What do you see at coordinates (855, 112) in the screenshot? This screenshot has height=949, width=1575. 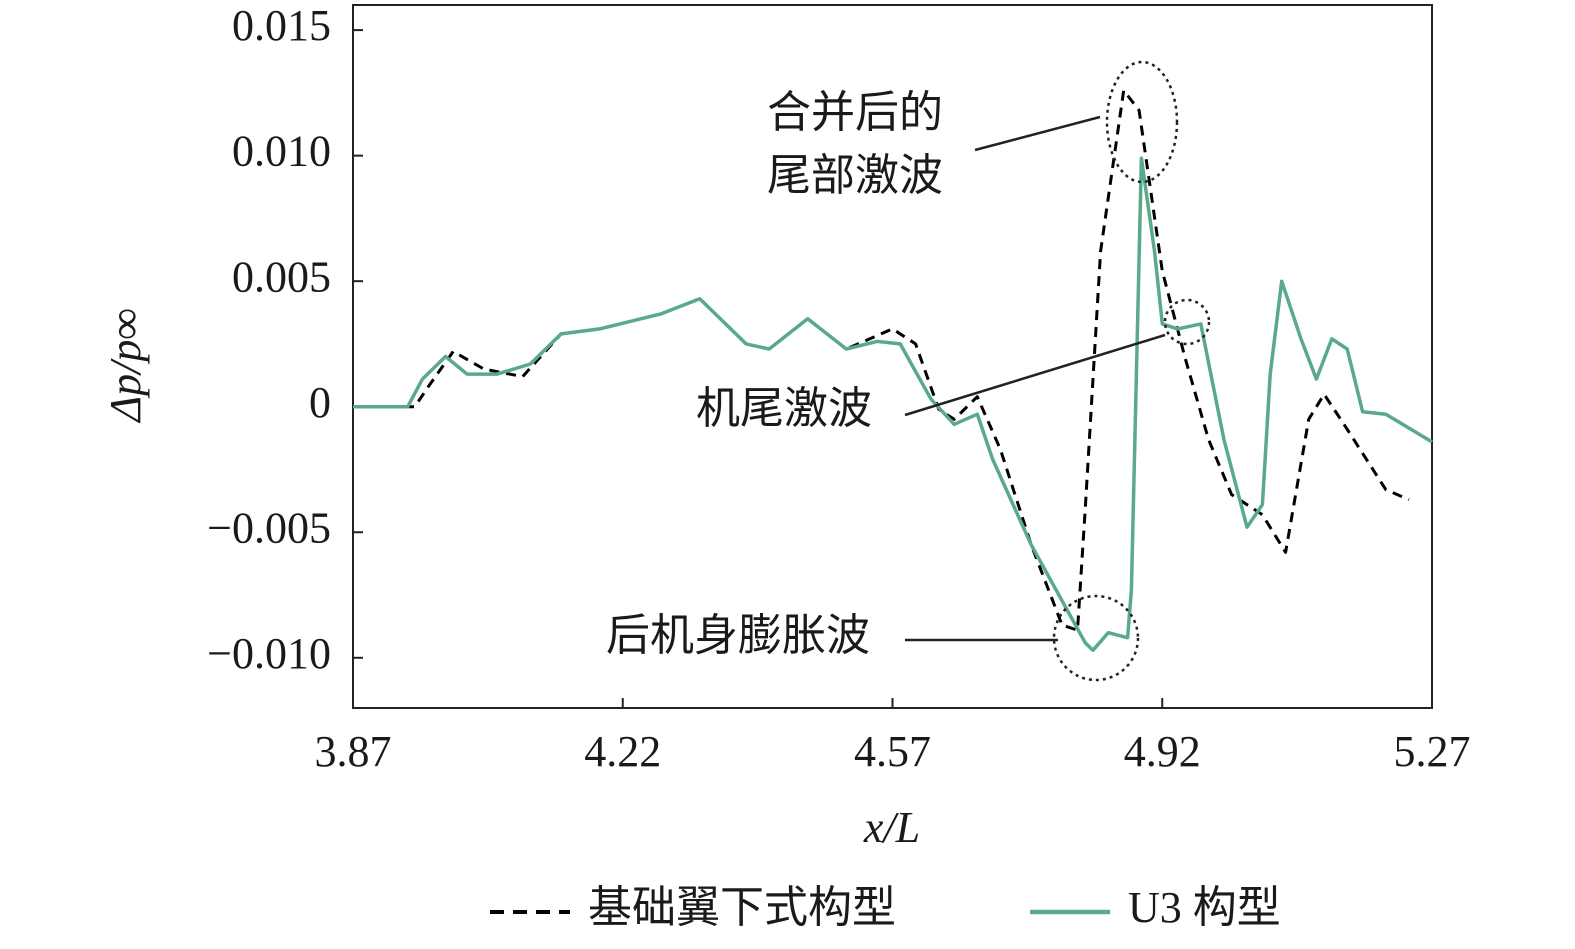 I see `annotation-text: 合并后的` at bounding box center [855, 112].